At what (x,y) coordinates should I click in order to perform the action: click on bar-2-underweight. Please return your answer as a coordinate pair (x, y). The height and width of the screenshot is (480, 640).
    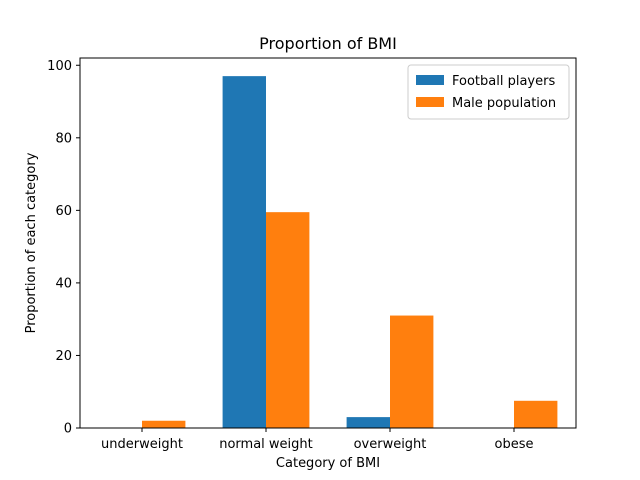
    Looking at the image, I should click on (164, 424).